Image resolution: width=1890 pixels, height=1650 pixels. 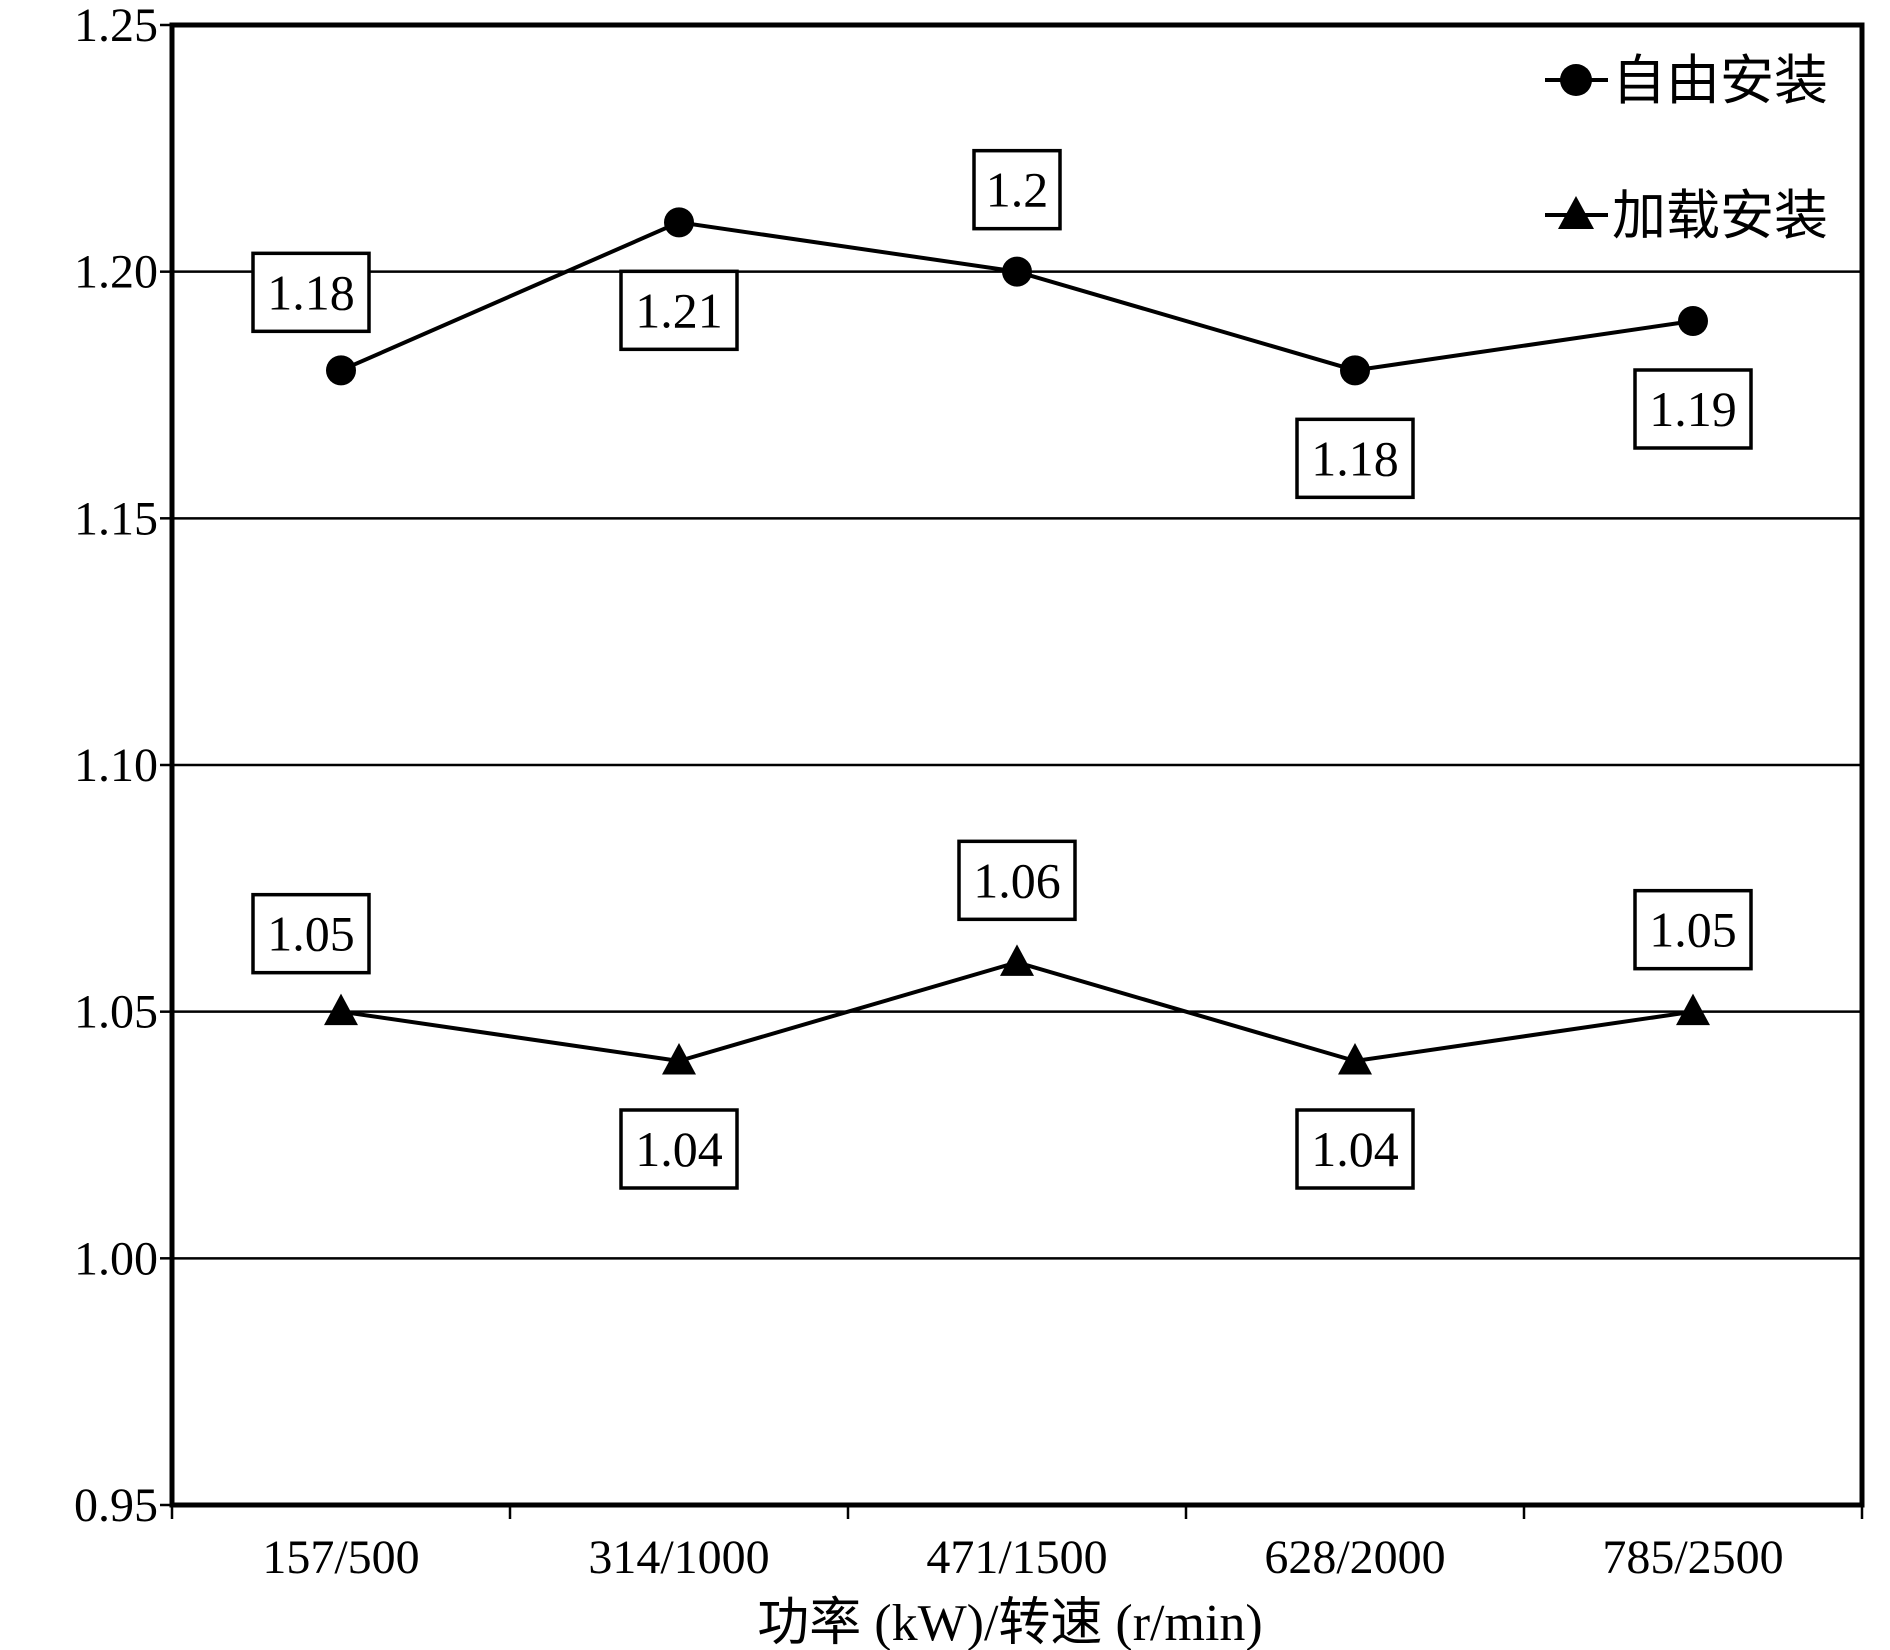 I want to click on x-tick-label-471-1500: 471/1500, so click(x=1016, y=1557).